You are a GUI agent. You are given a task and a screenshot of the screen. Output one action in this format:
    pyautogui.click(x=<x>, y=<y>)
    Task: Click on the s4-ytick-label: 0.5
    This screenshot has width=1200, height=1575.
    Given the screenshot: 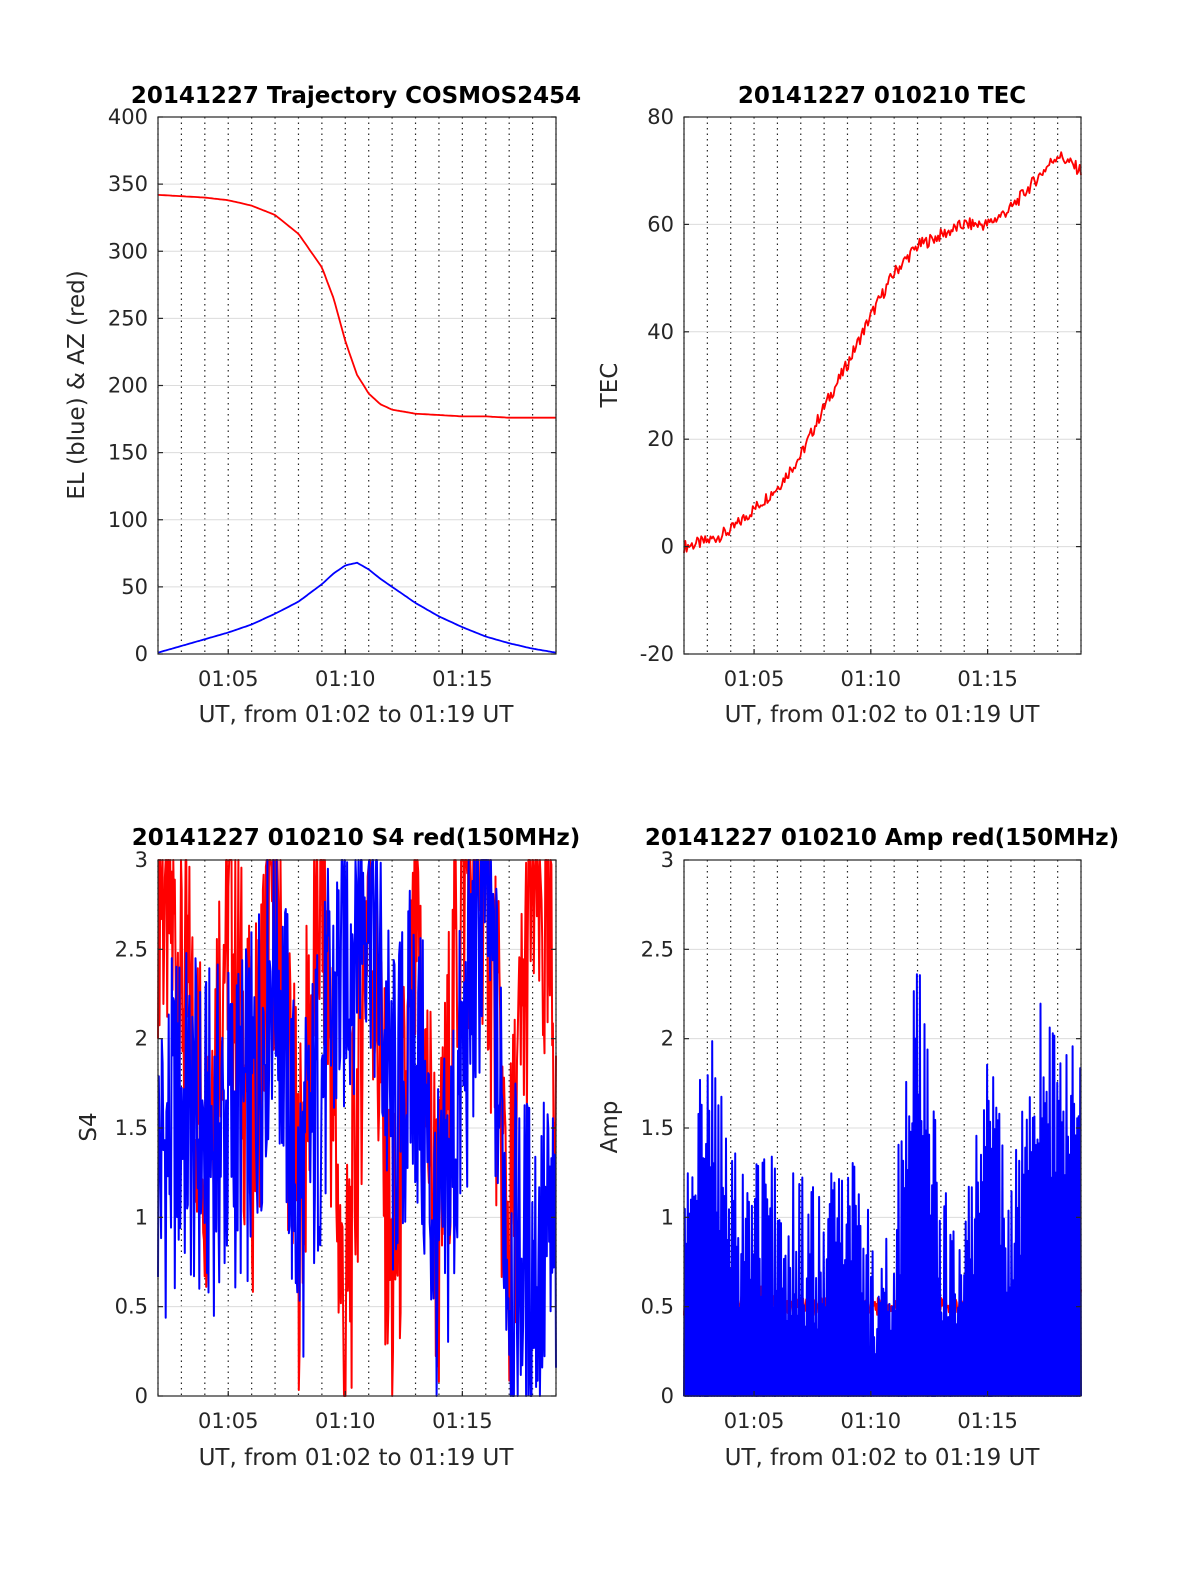 What is the action you would take?
    pyautogui.click(x=131, y=1307)
    